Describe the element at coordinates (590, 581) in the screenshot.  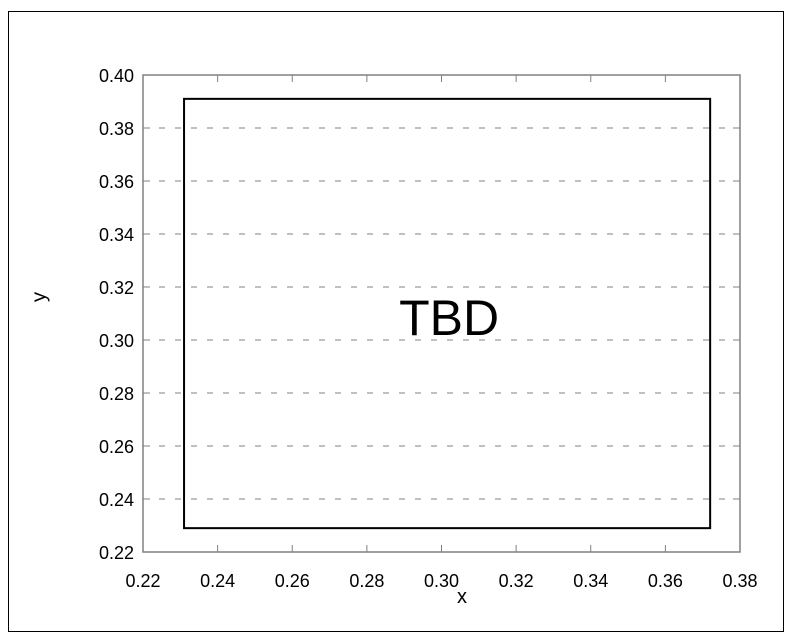
I see `x-tick-label: 0.34` at that location.